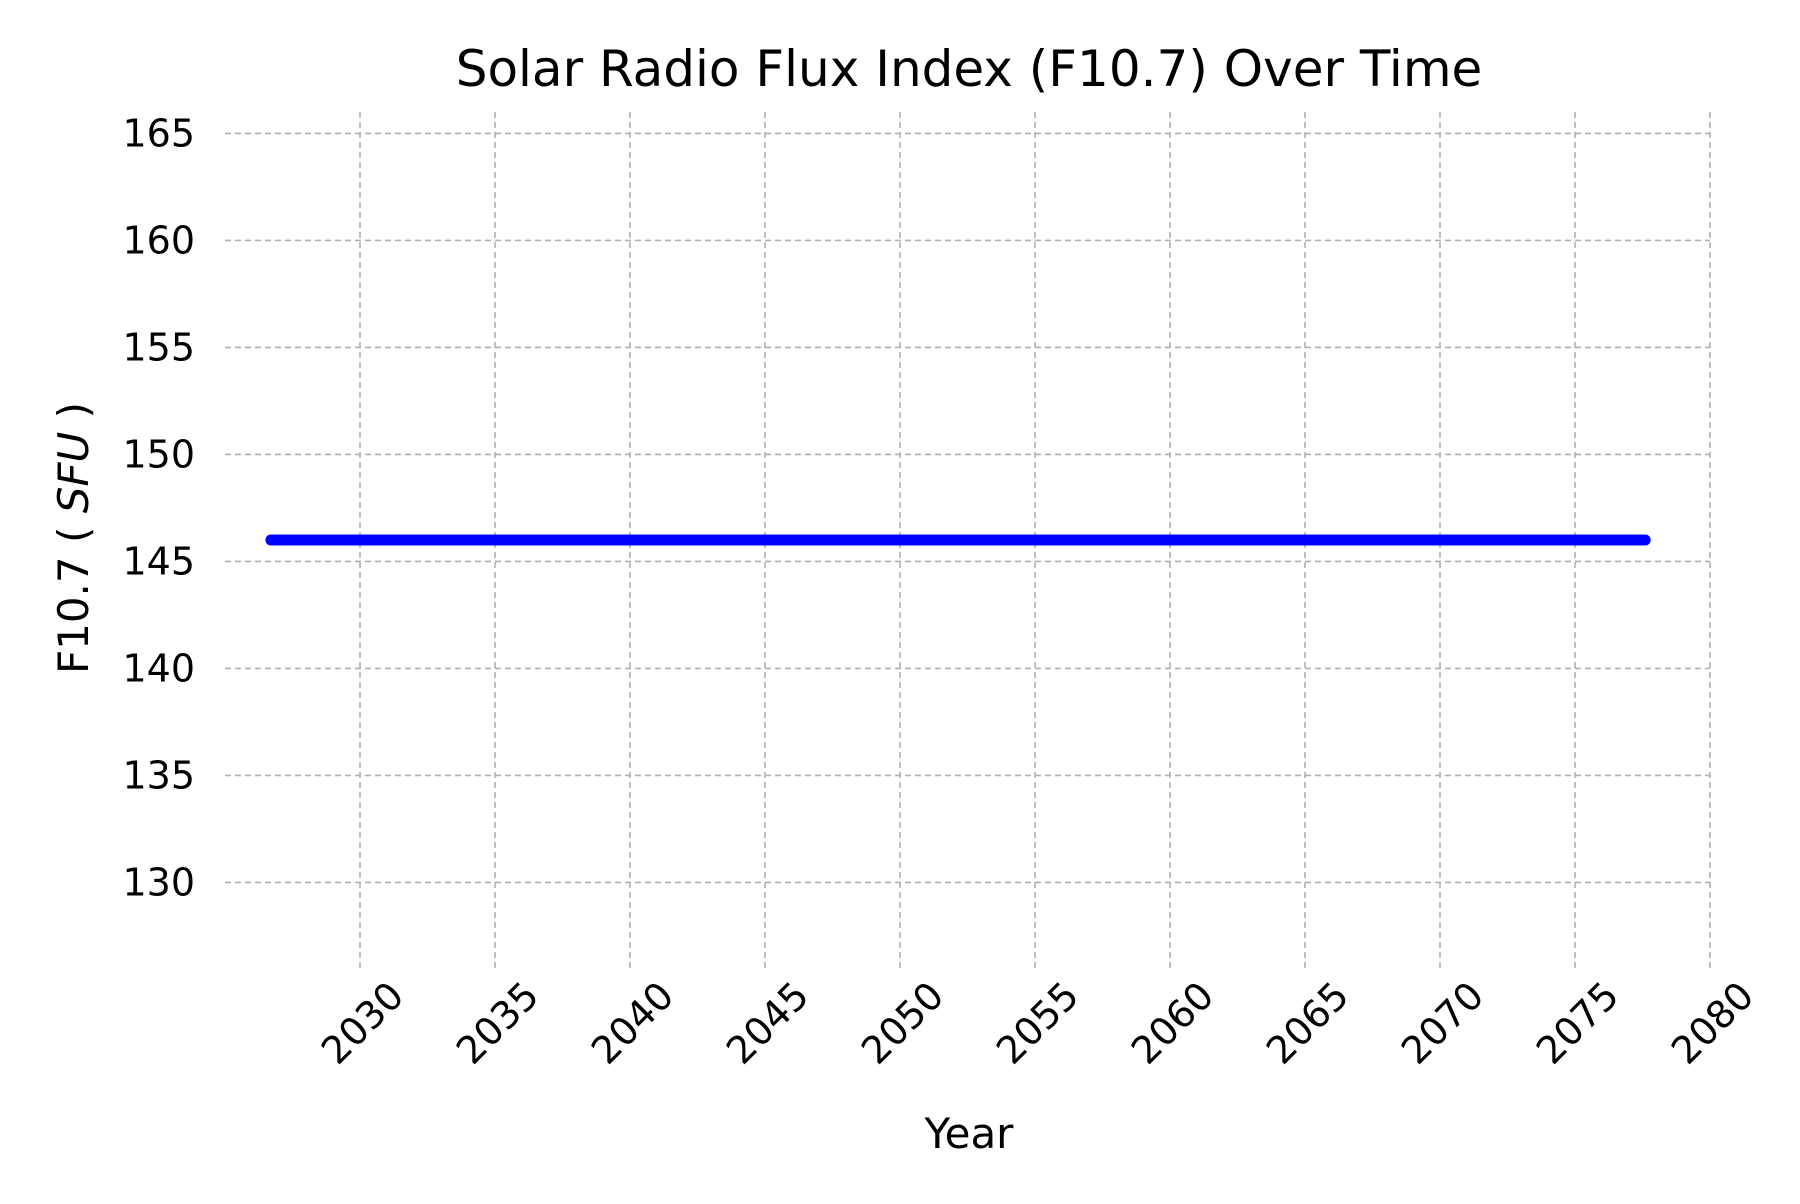  Describe the element at coordinates (158, 347) in the screenshot. I see `y-tick-label-155: 155` at that location.